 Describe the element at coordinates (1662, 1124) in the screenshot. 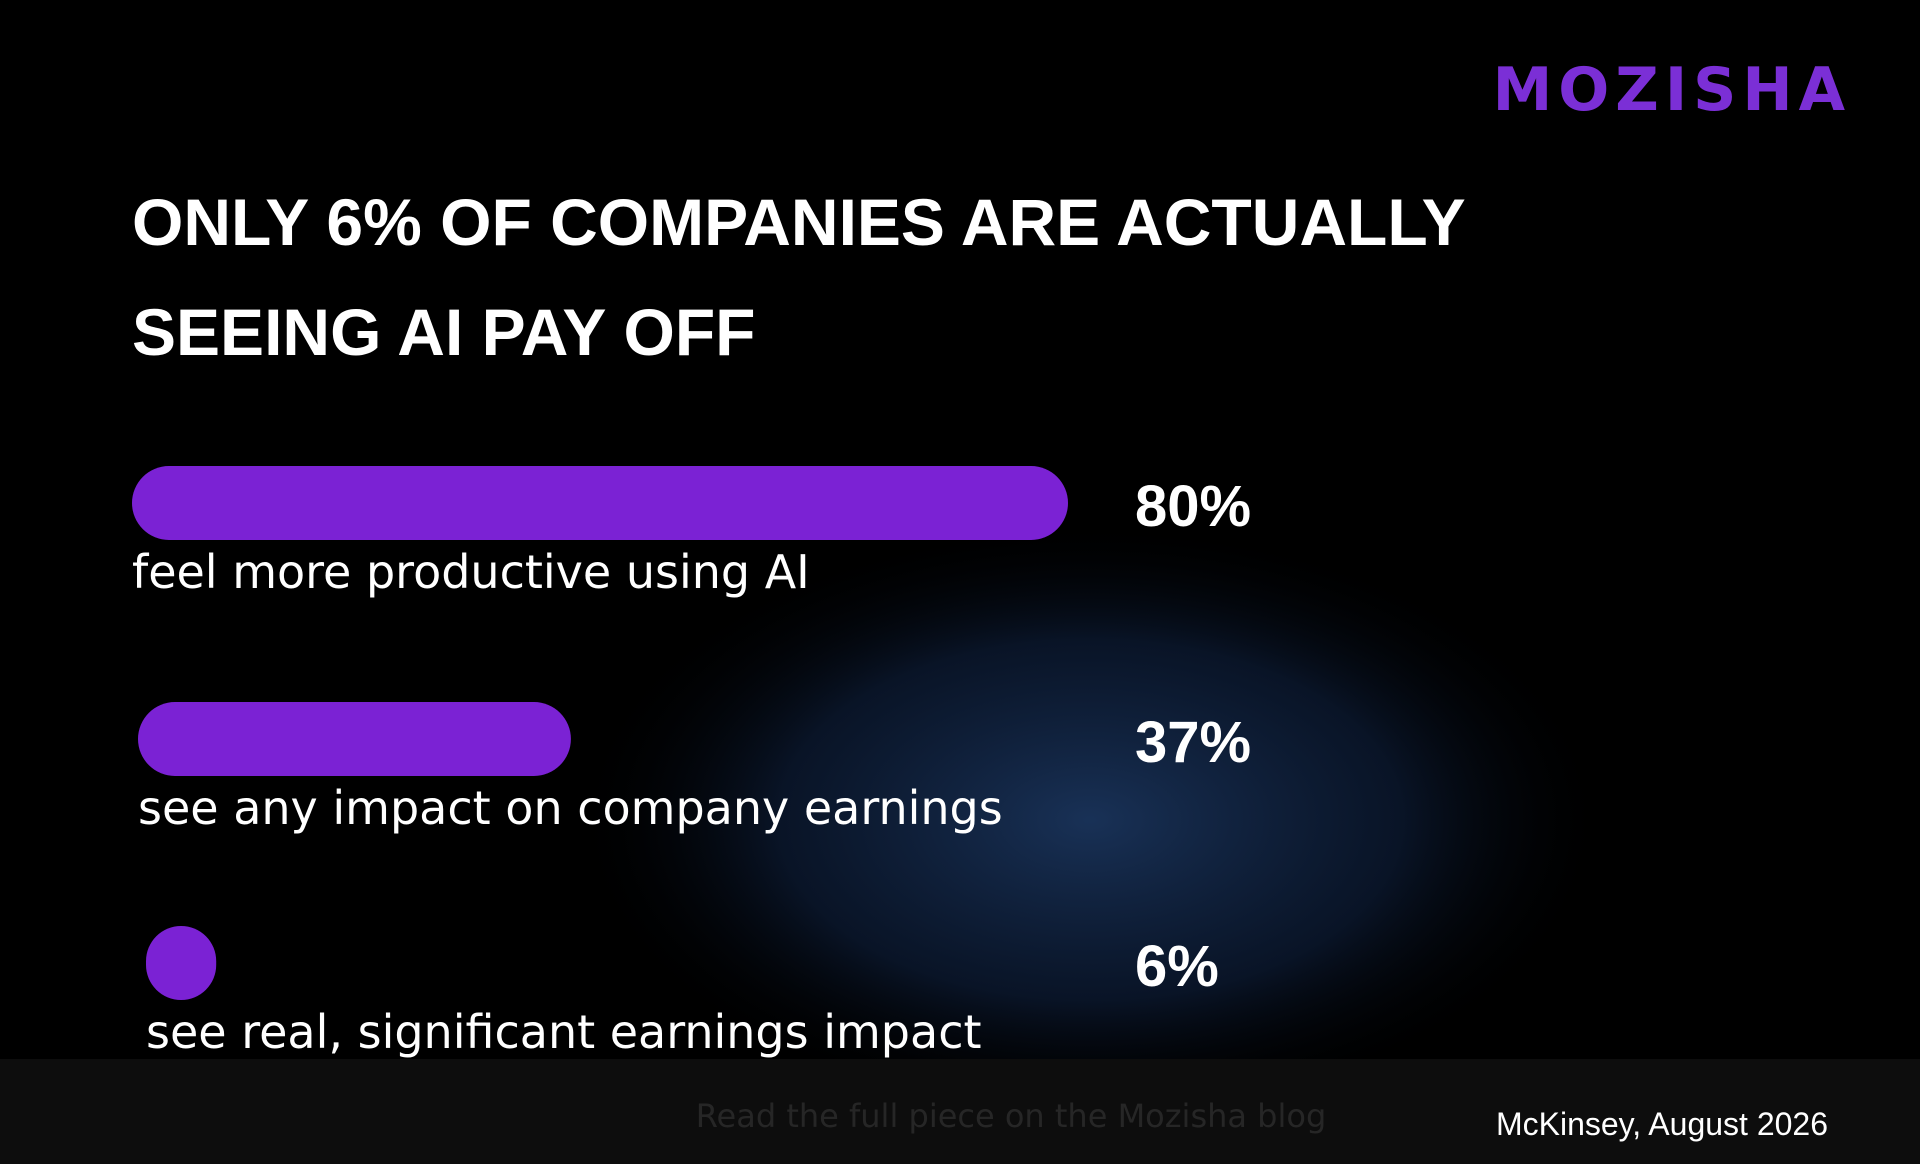

I see `source: McKinsey, August 2026` at that location.